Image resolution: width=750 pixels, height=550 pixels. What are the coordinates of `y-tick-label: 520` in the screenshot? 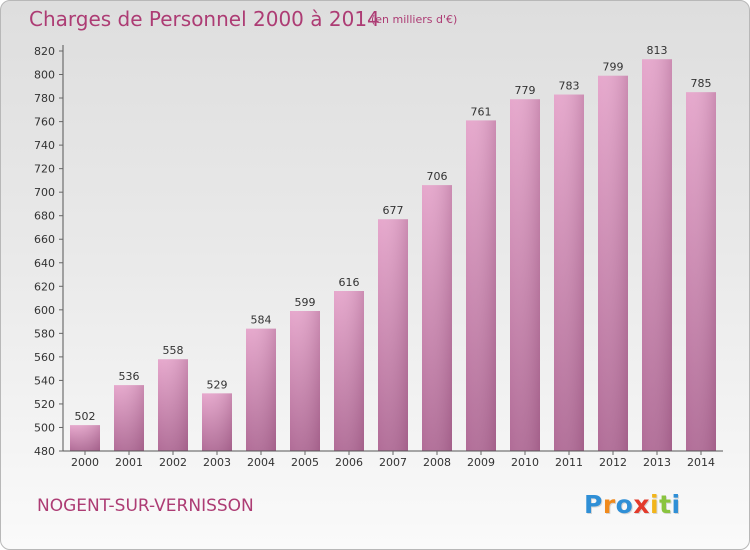 It's located at (44, 404).